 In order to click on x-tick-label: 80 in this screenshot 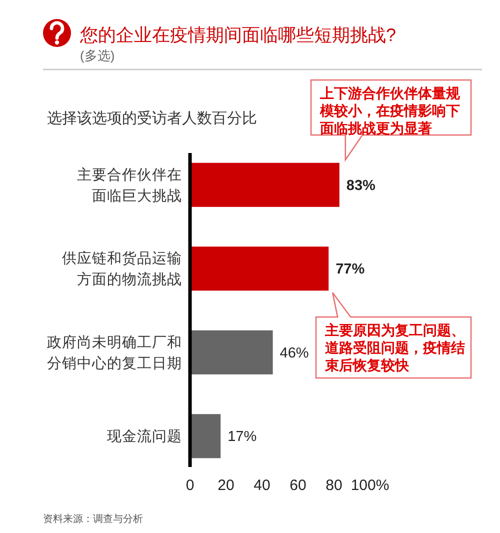, I will do `click(334, 485)`.